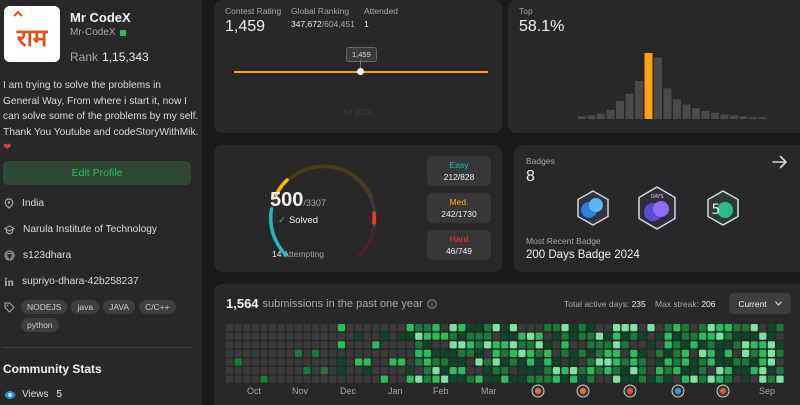 The height and width of the screenshot is (405, 800). I want to click on annual-badge-icon, so click(593, 208).